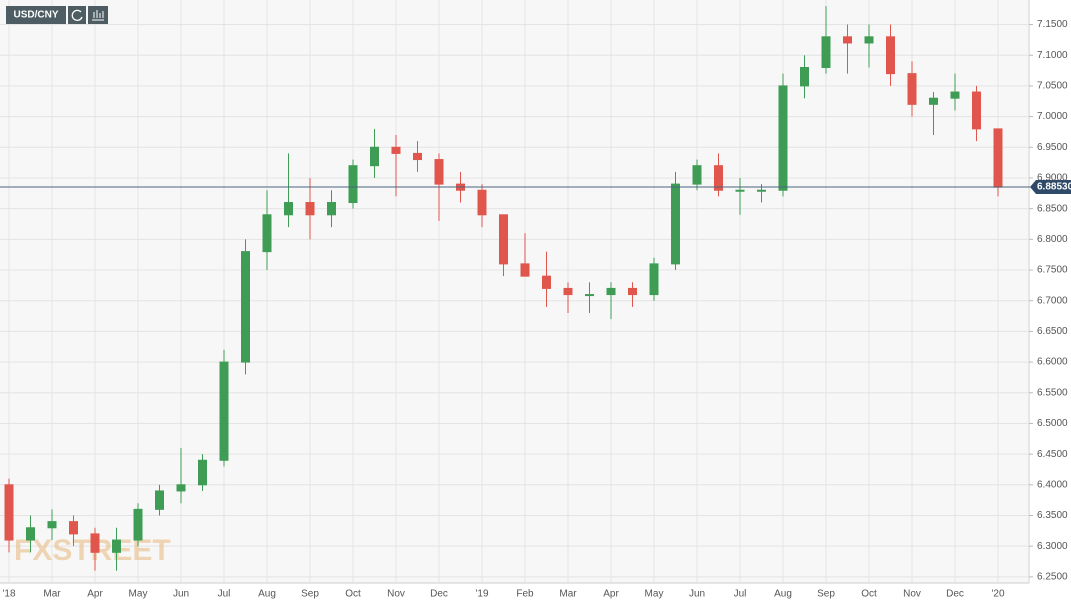 This screenshot has height=607, width=1071. What do you see at coordinates (1052, 239) in the screenshot?
I see `y-tick-label: 6.8000` at bounding box center [1052, 239].